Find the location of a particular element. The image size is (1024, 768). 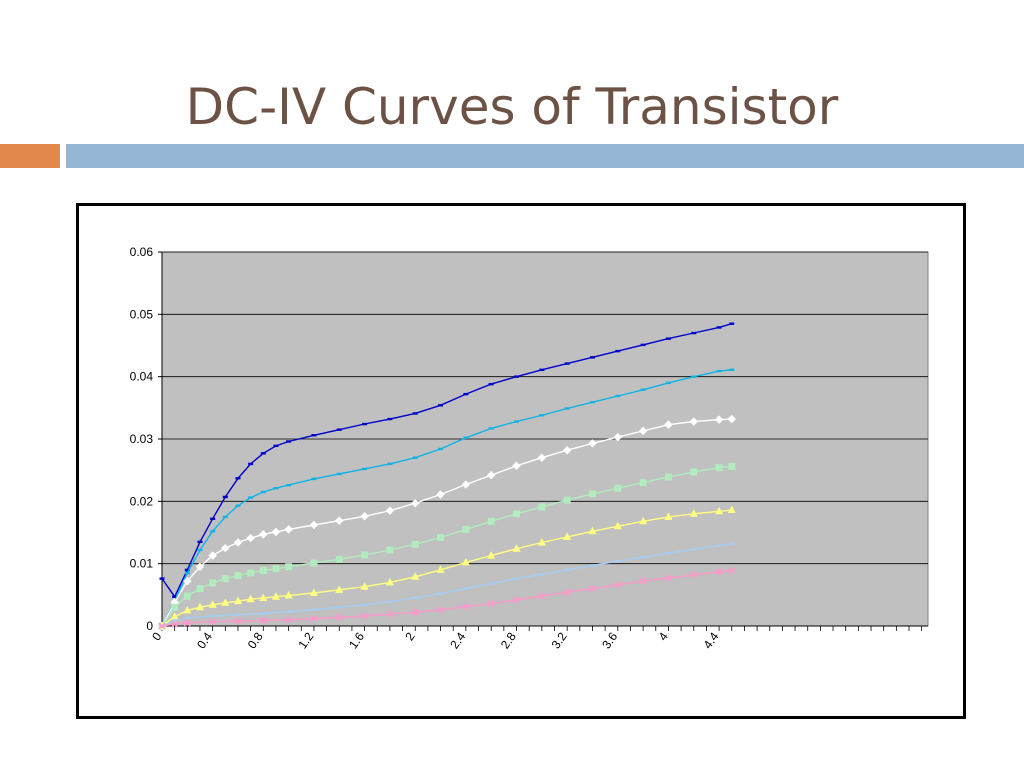

y-tick-label: 0.04 is located at coordinates (142, 377).